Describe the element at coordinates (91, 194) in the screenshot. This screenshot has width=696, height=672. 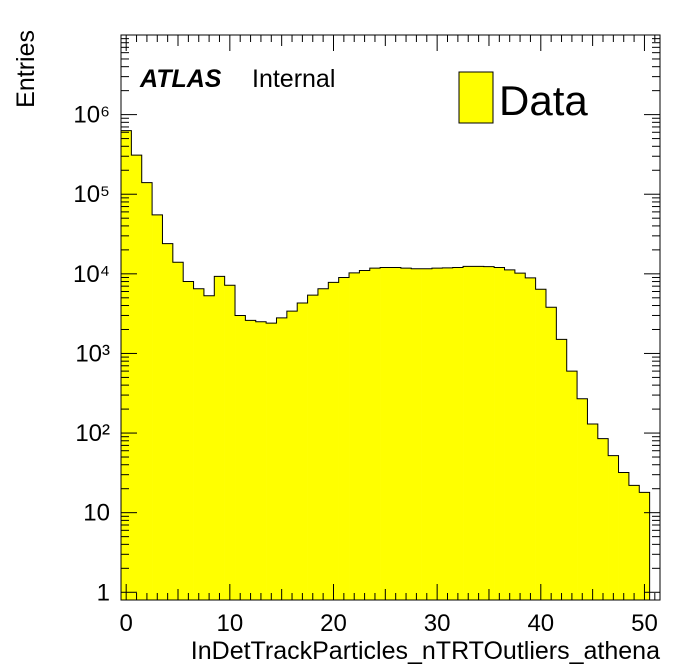
I see `y-tick-label: 10⁵` at that location.